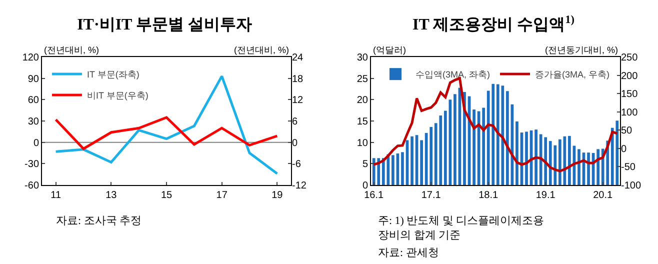 This screenshot has width=658, height=264. What do you see at coordinates (298, 100) in the screenshot?
I see `y2-tick-label: 12` at bounding box center [298, 100].